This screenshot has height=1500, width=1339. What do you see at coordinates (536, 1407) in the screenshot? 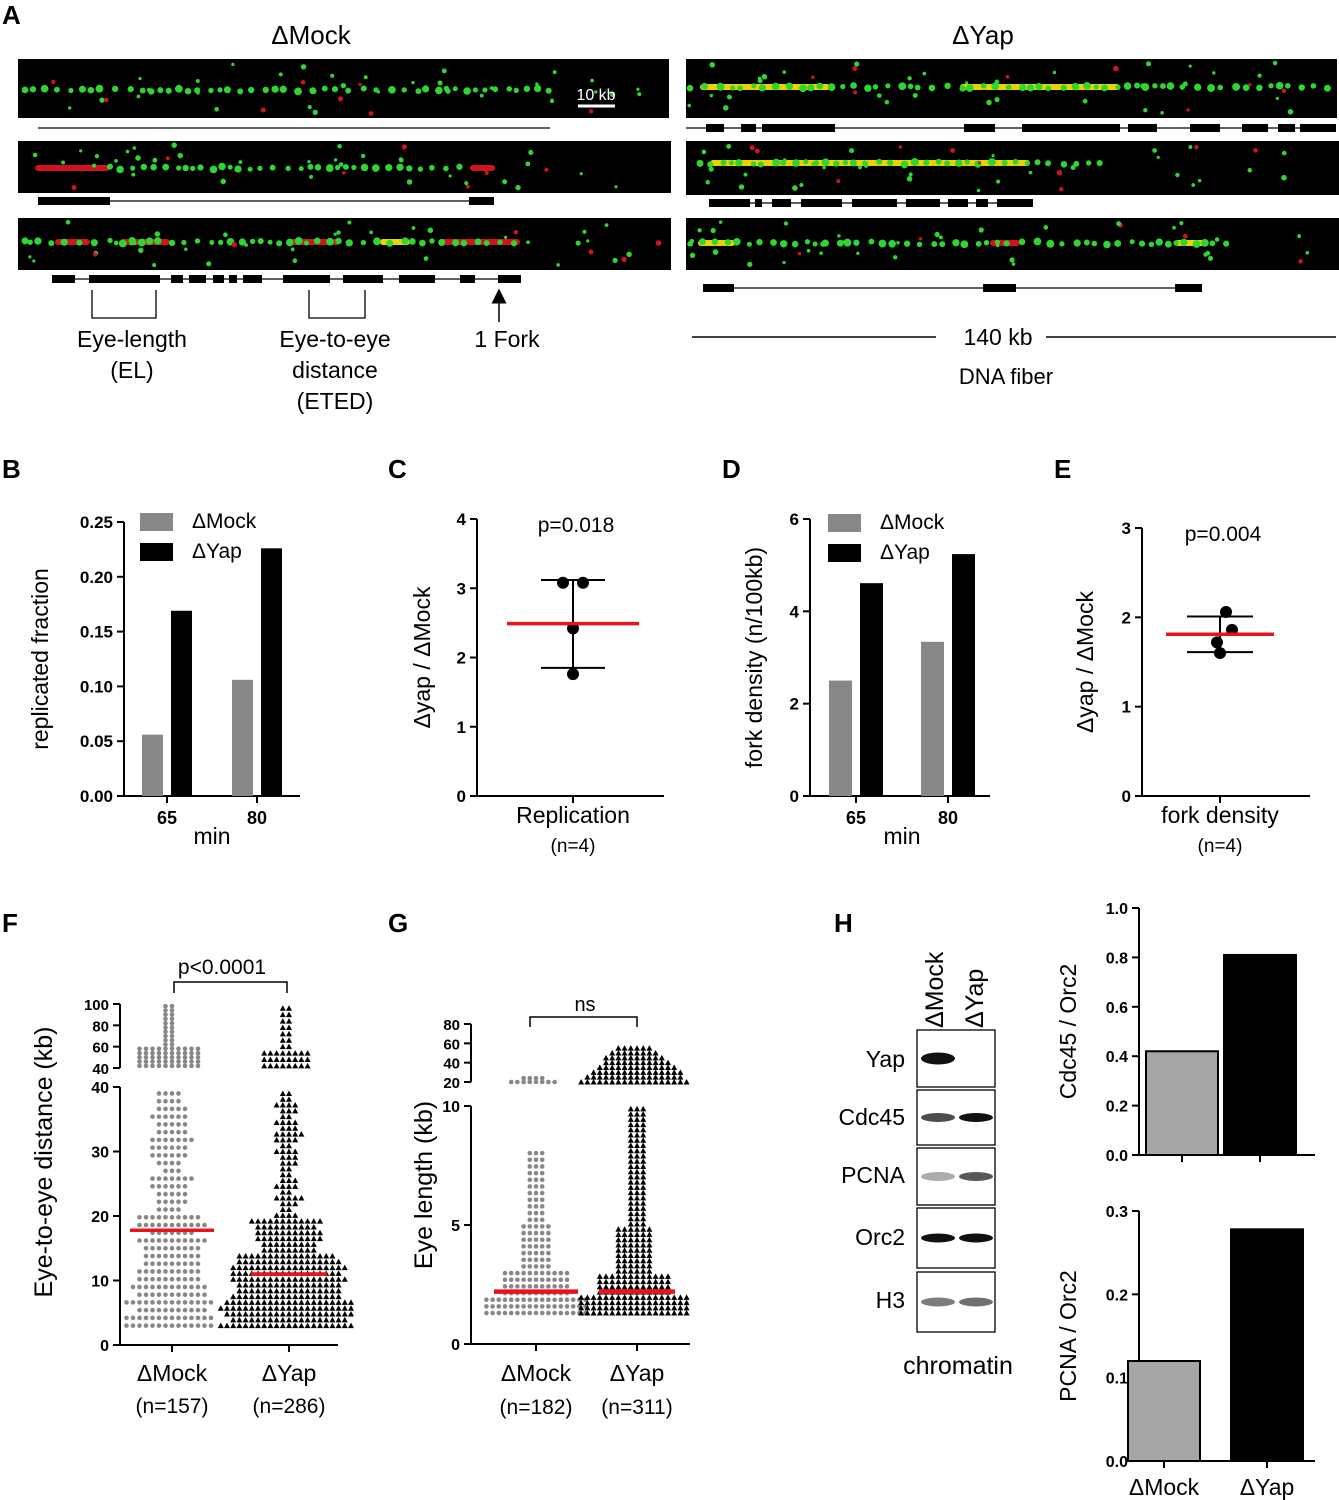
I see `G-n-label: (n=182)` at bounding box center [536, 1407].